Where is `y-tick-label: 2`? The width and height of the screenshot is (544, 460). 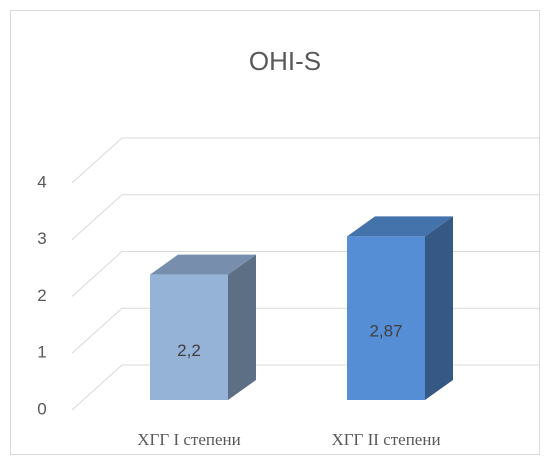 y-tick-label: 2 is located at coordinates (41, 295).